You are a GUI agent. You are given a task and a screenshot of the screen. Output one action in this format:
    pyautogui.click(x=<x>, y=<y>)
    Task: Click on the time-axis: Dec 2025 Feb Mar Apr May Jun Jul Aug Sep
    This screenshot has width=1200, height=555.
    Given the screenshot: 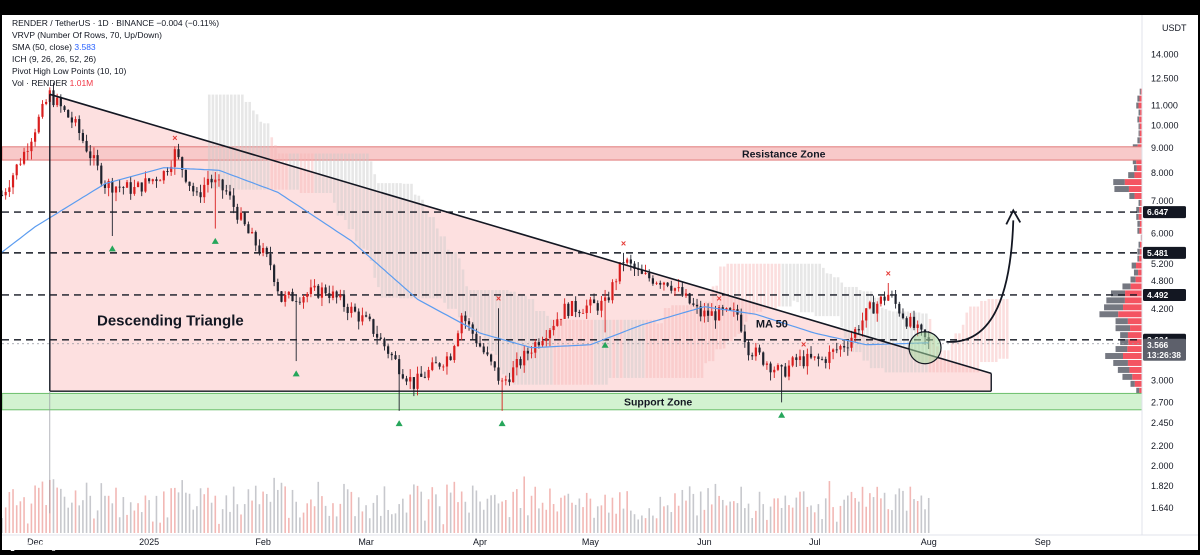 What is the action you would take?
    pyautogui.click(x=600, y=540)
    